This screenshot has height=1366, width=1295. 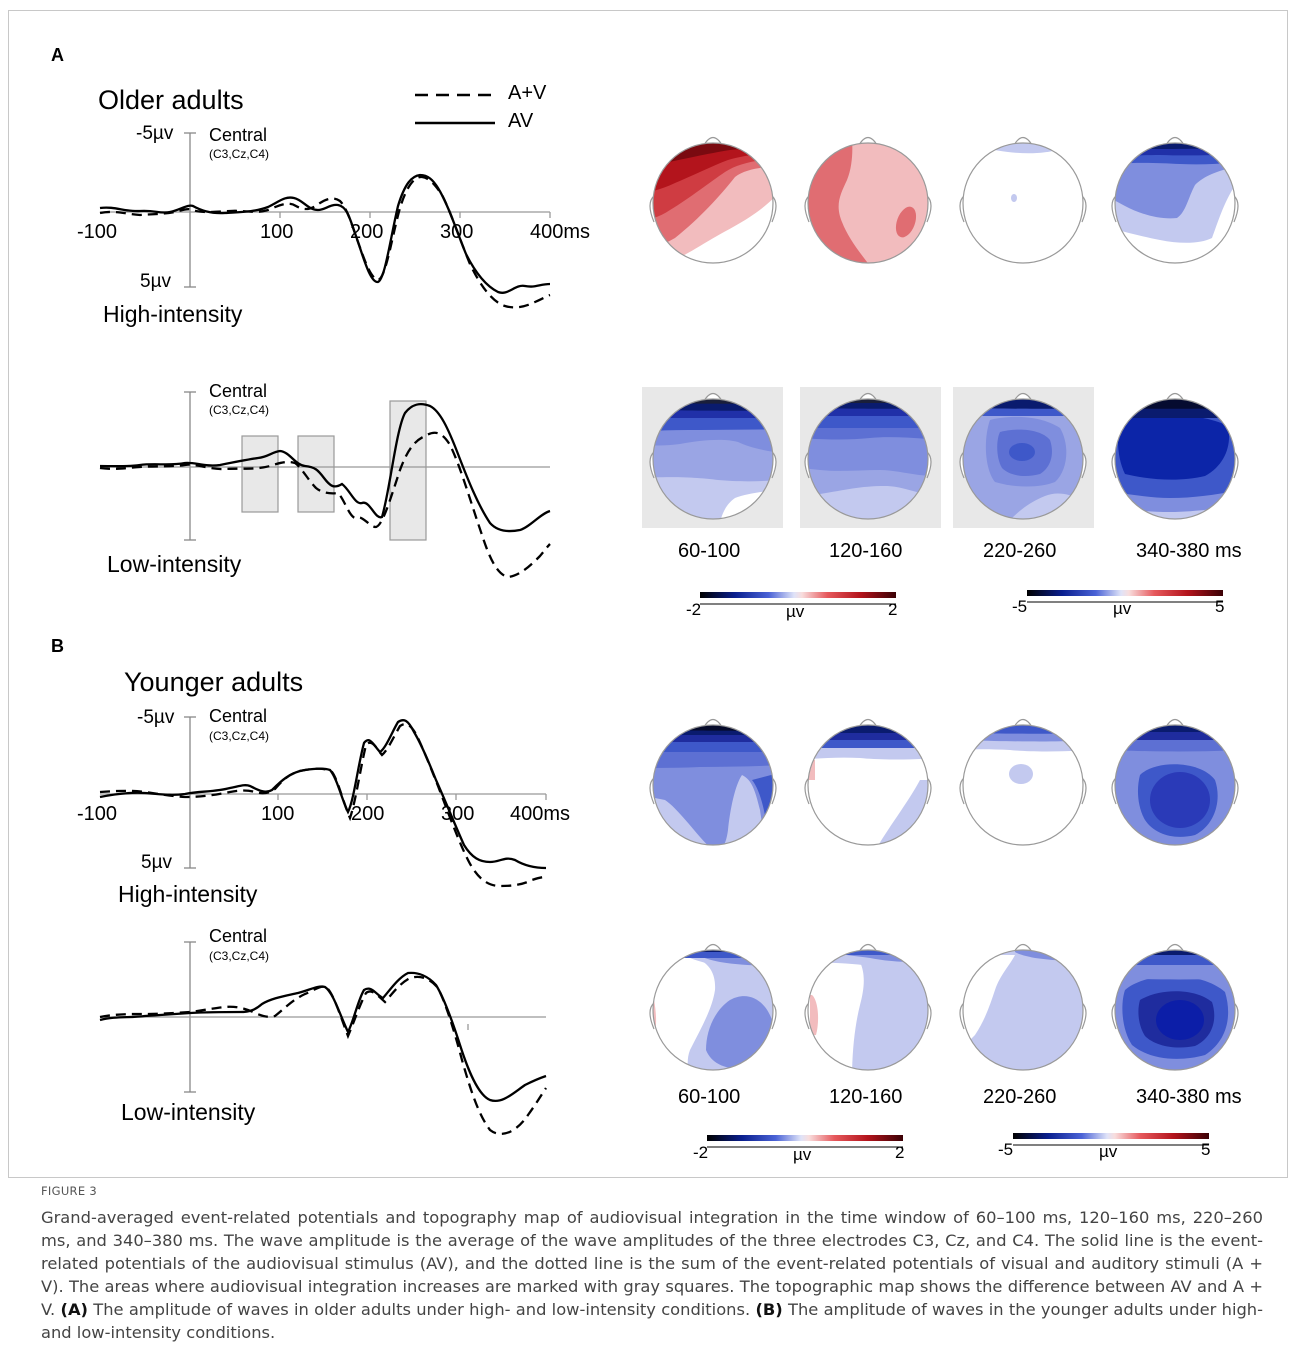 I want to click on panel-b-label: B, so click(x=57, y=646).